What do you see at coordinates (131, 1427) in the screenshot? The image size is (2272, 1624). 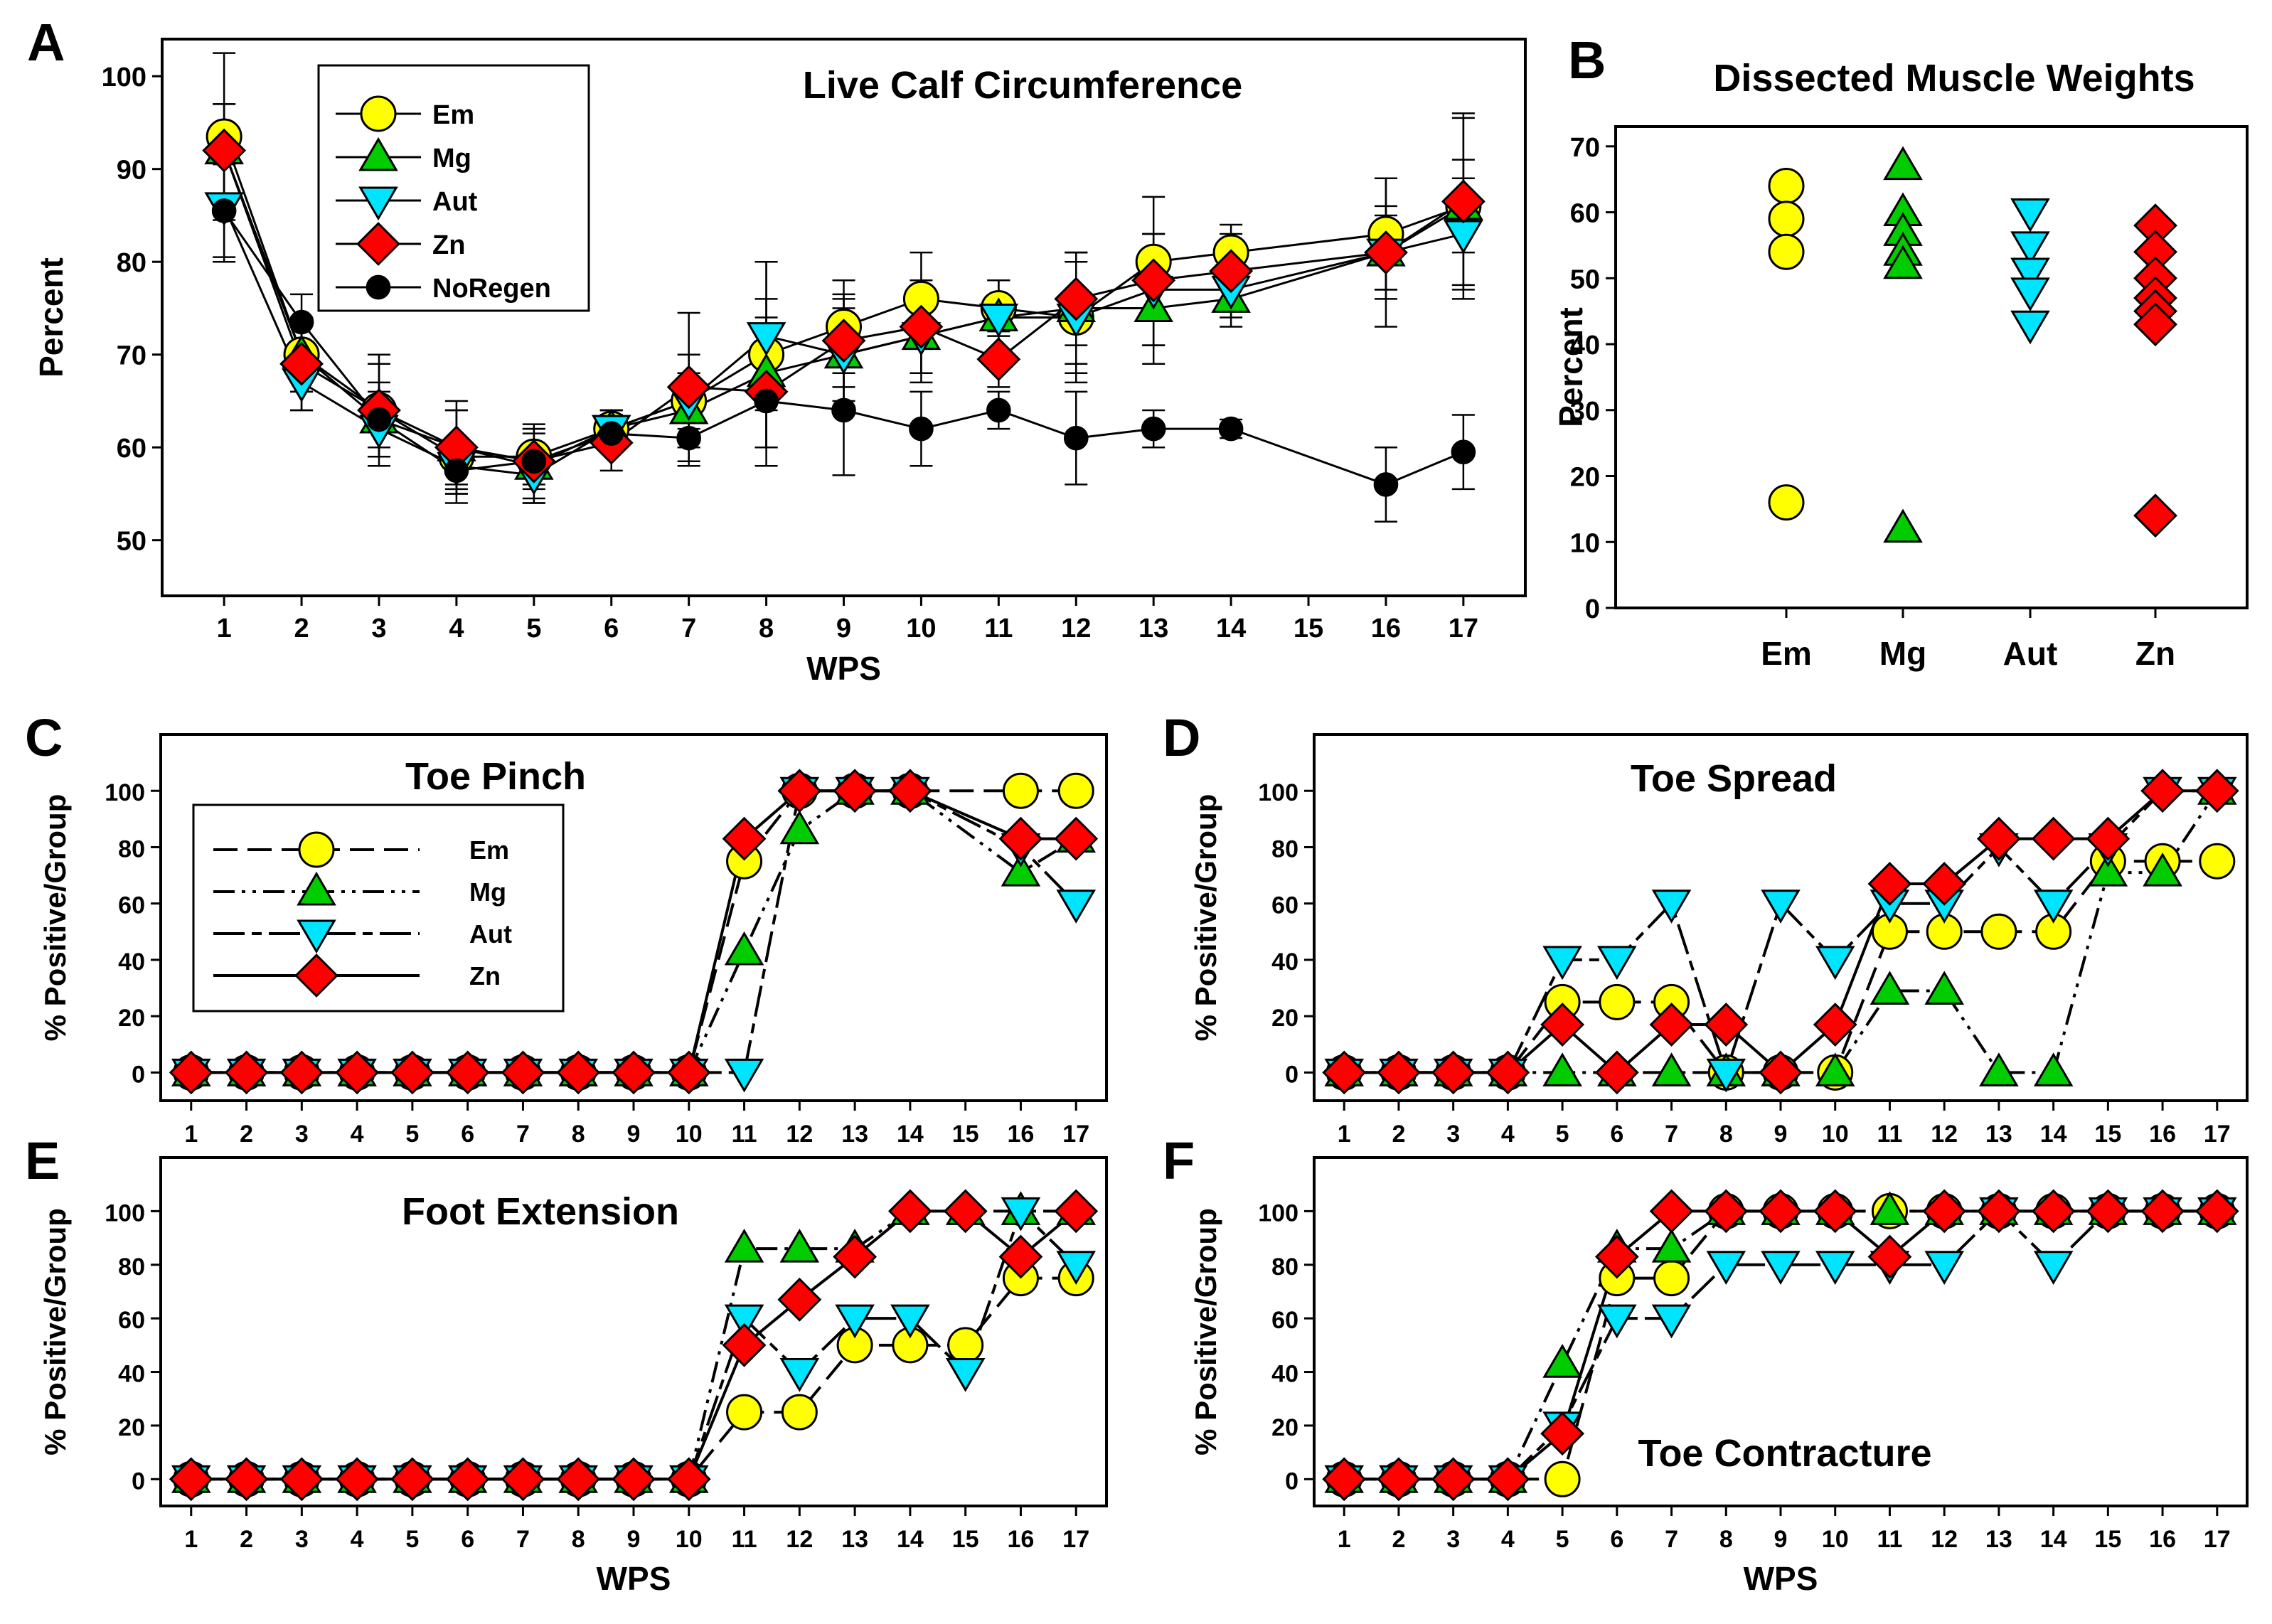 I see `y-tick-label: 20` at bounding box center [131, 1427].